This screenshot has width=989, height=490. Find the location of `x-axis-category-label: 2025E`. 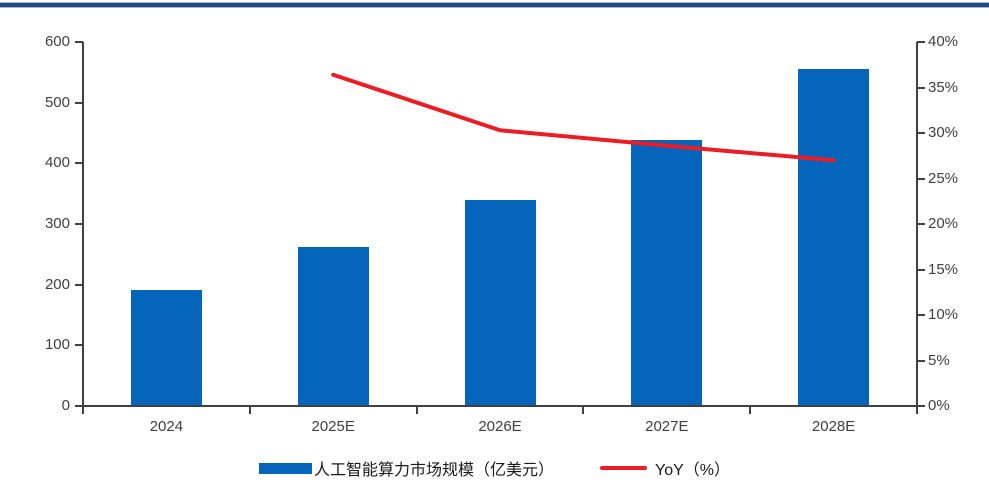

x-axis-category-label: 2025E is located at coordinates (333, 426).